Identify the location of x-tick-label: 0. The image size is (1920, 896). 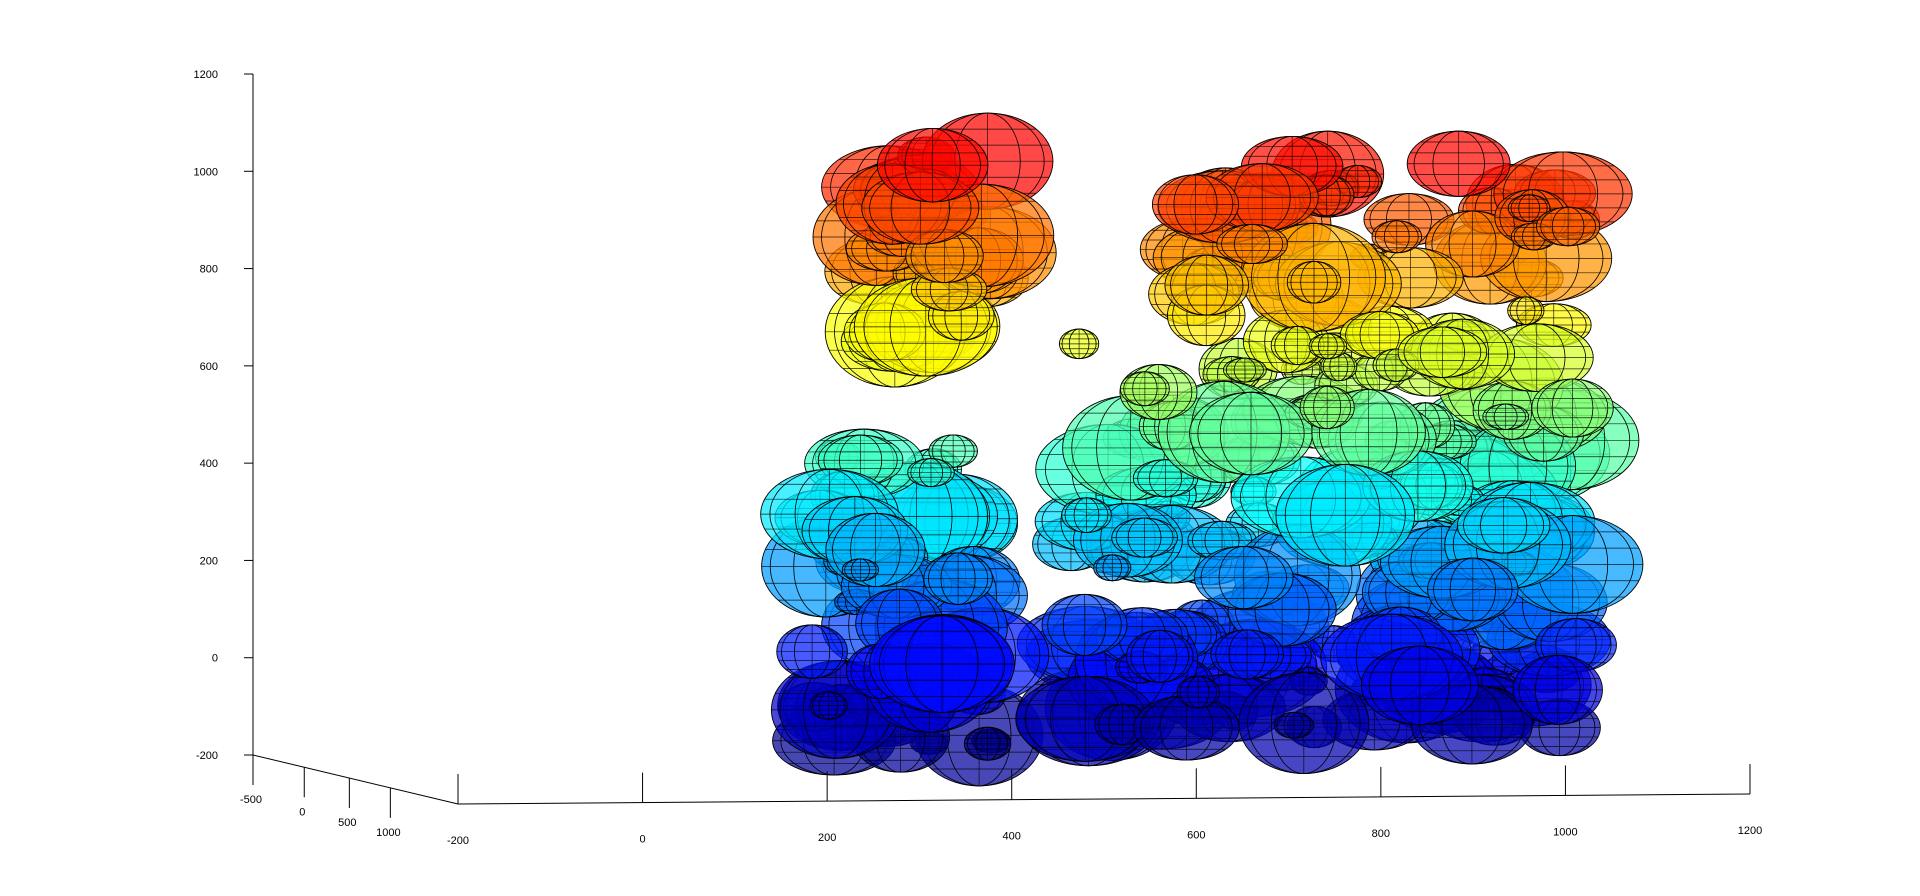
(643, 840).